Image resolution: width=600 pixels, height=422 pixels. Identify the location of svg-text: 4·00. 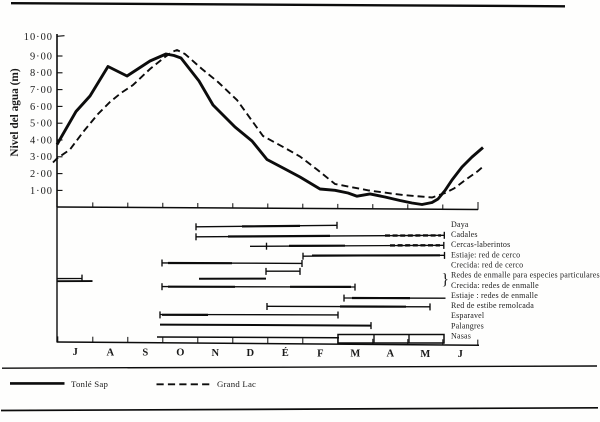
(41, 140).